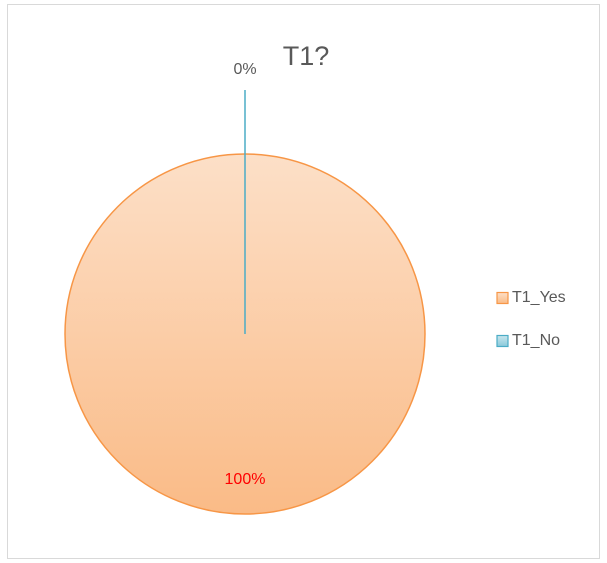 Image resolution: width=607 pixels, height=563 pixels. What do you see at coordinates (539, 297) in the screenshot?
I see `legend-label: T1_Yes` at bounding box center [539, 297].